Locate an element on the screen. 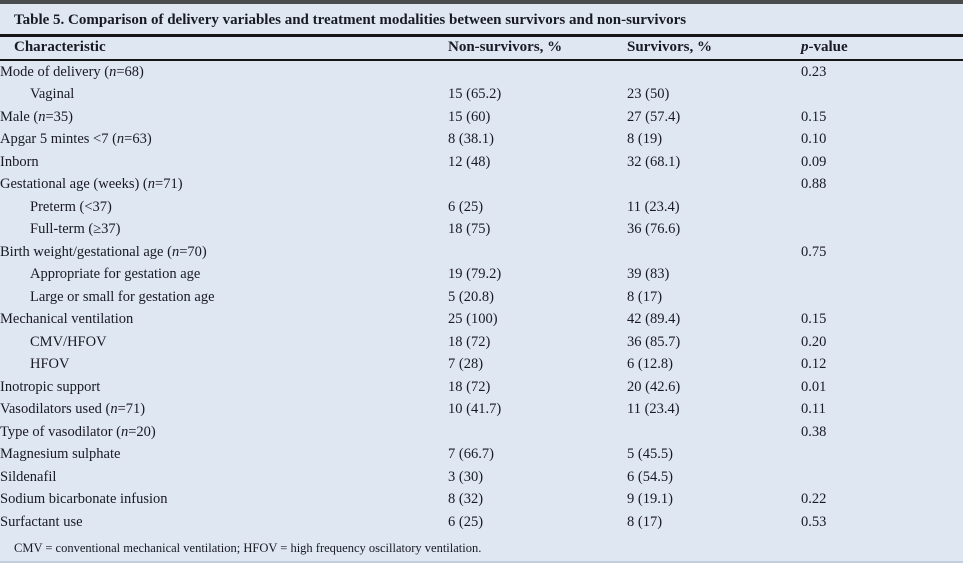 Image resolution: width=963 pixels, height=563 pixels. cell-survivors: 8 (19) is located at coordinates (645, 139).